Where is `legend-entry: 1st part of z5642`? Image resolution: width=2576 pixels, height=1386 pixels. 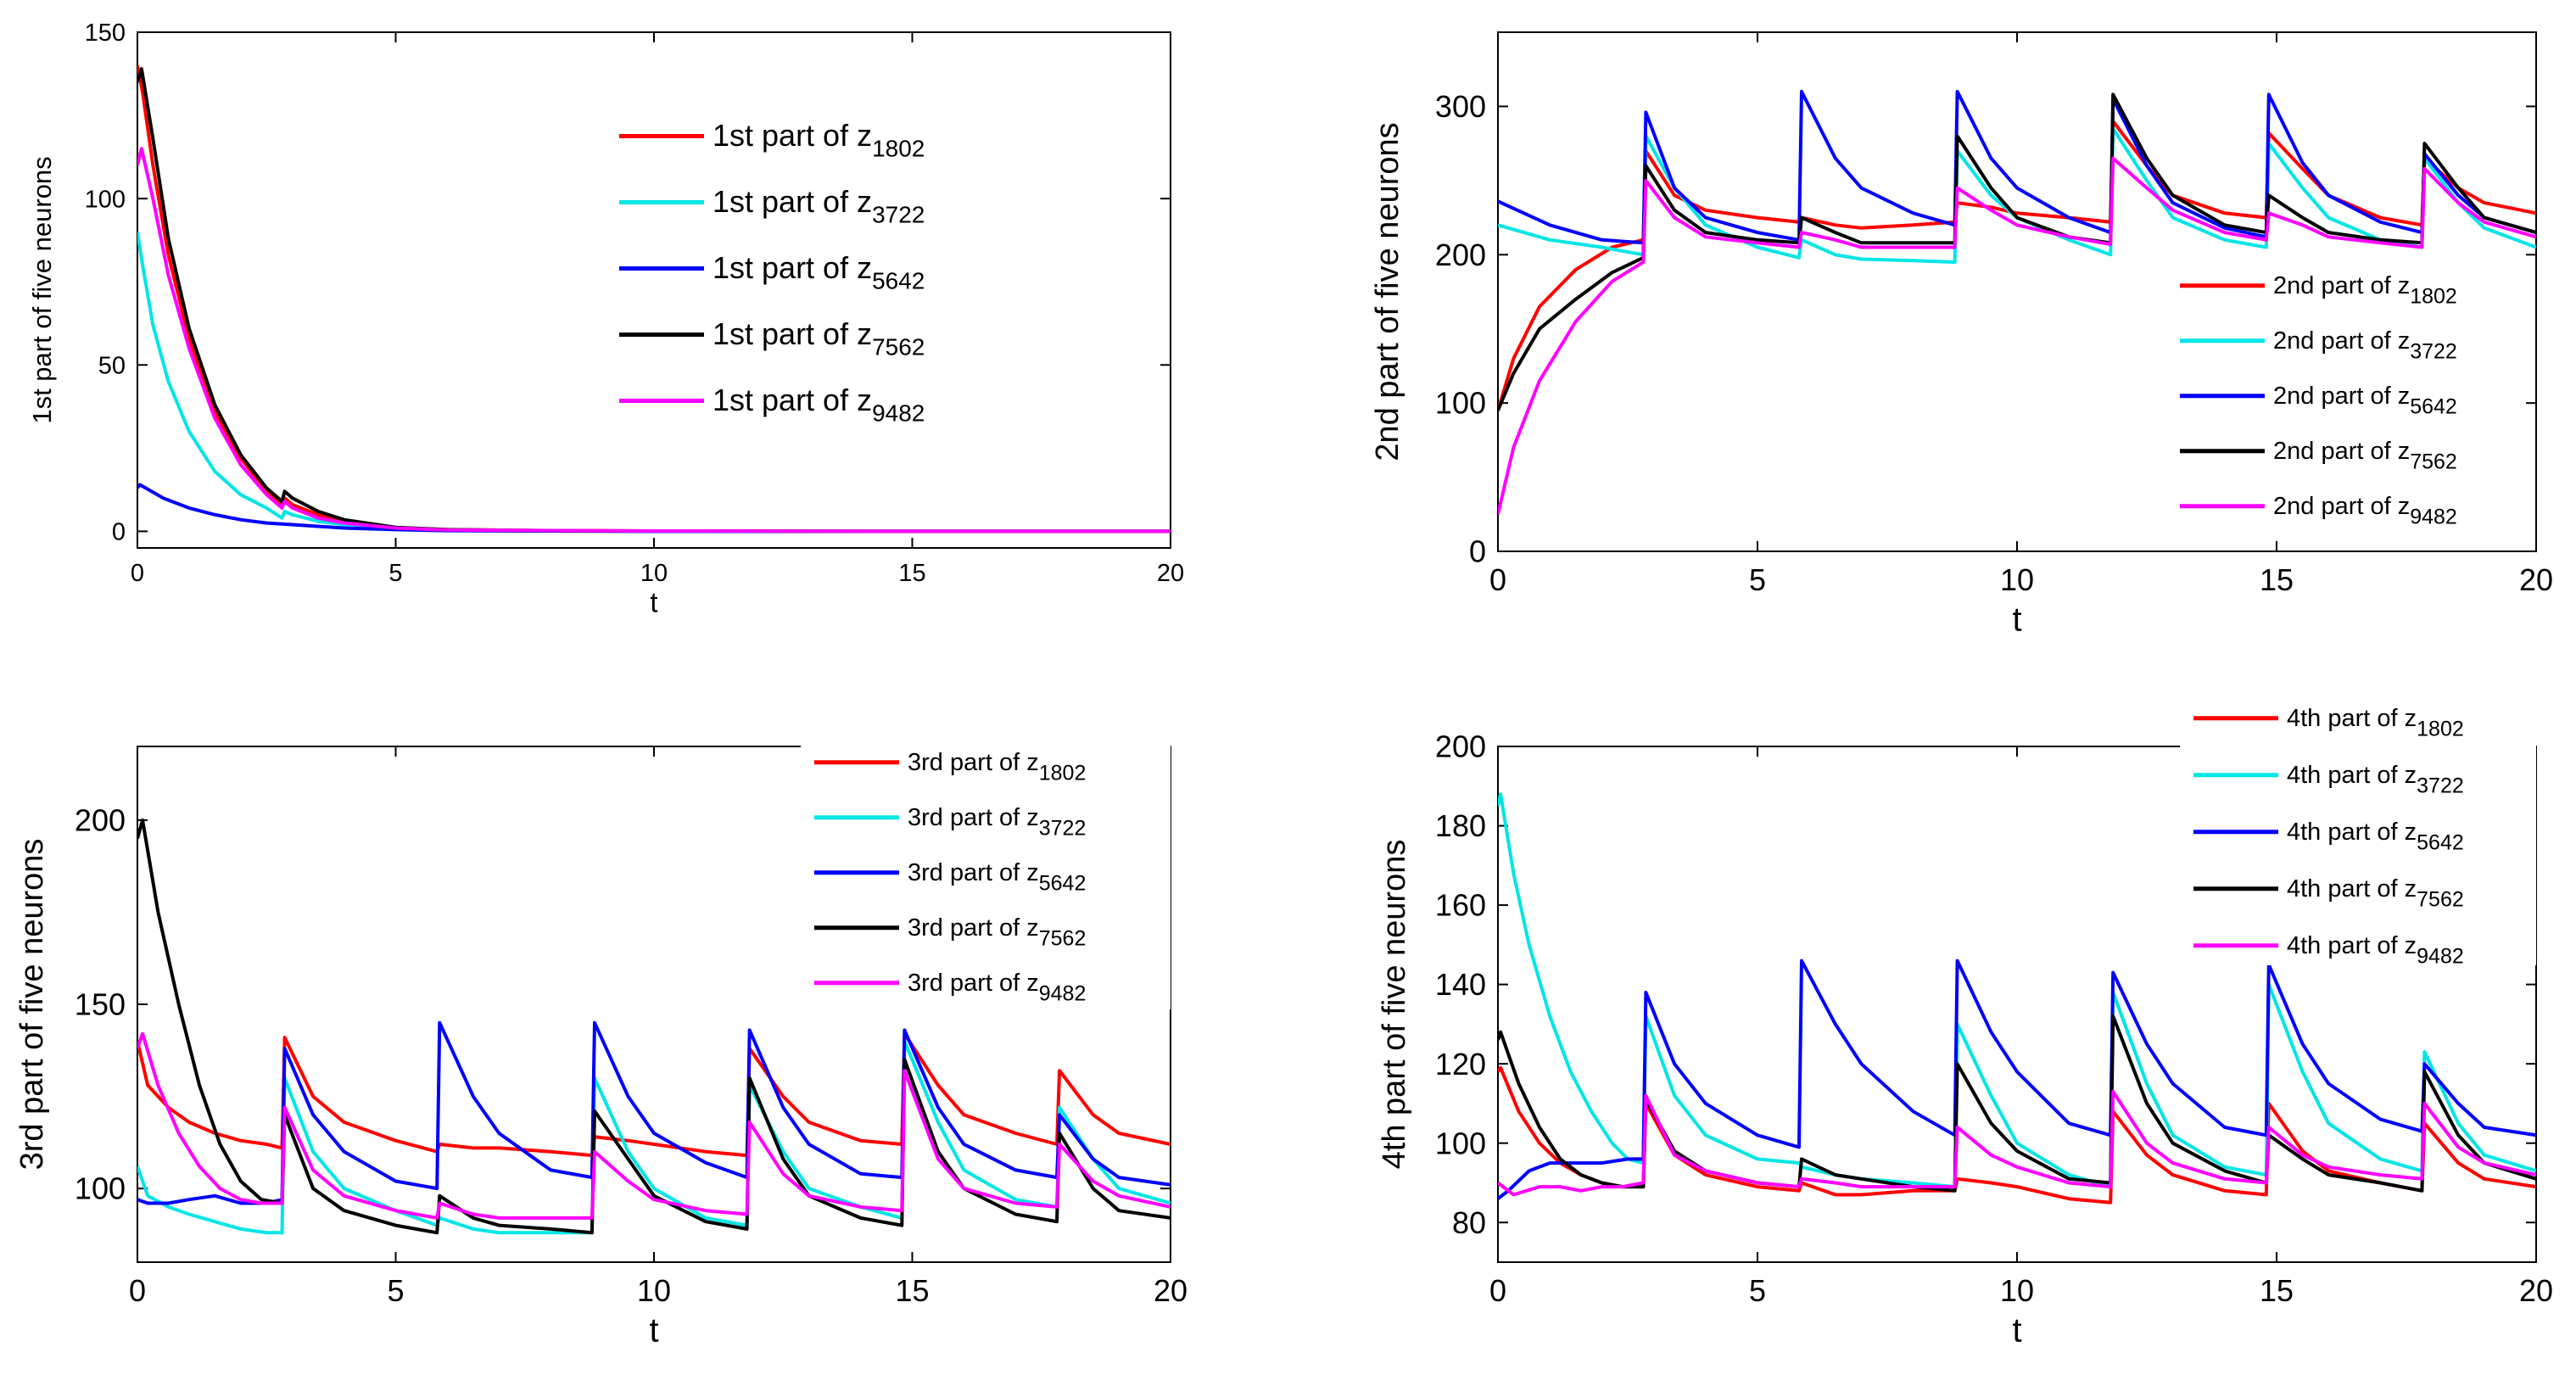 legend-entry: 1st part of z5642 is located at coordinates (818, 272).